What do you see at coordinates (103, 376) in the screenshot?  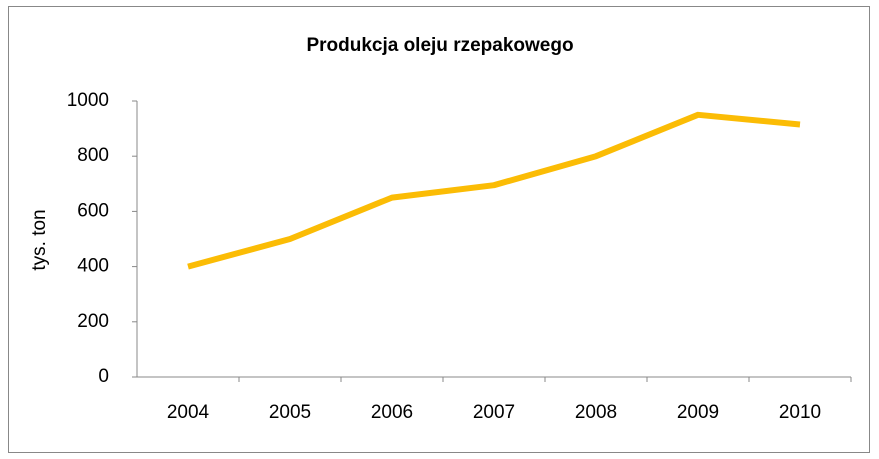 I see `y-tick-label: 0` at bounding box center [103, 376].